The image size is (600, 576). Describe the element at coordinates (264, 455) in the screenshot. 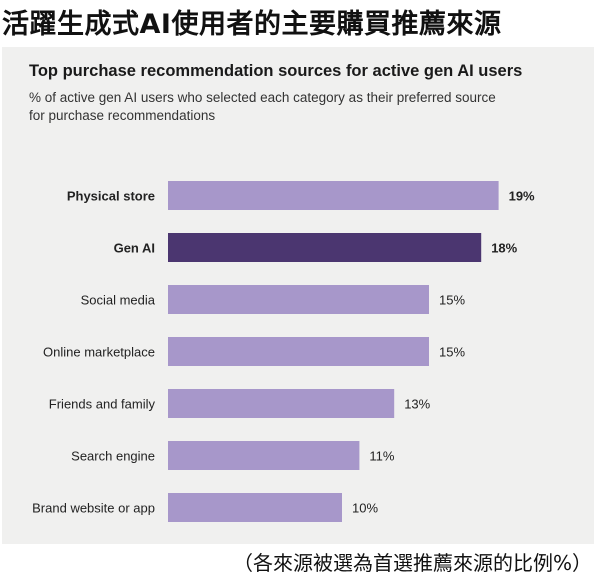

I see `bar-search-engine` at that location.